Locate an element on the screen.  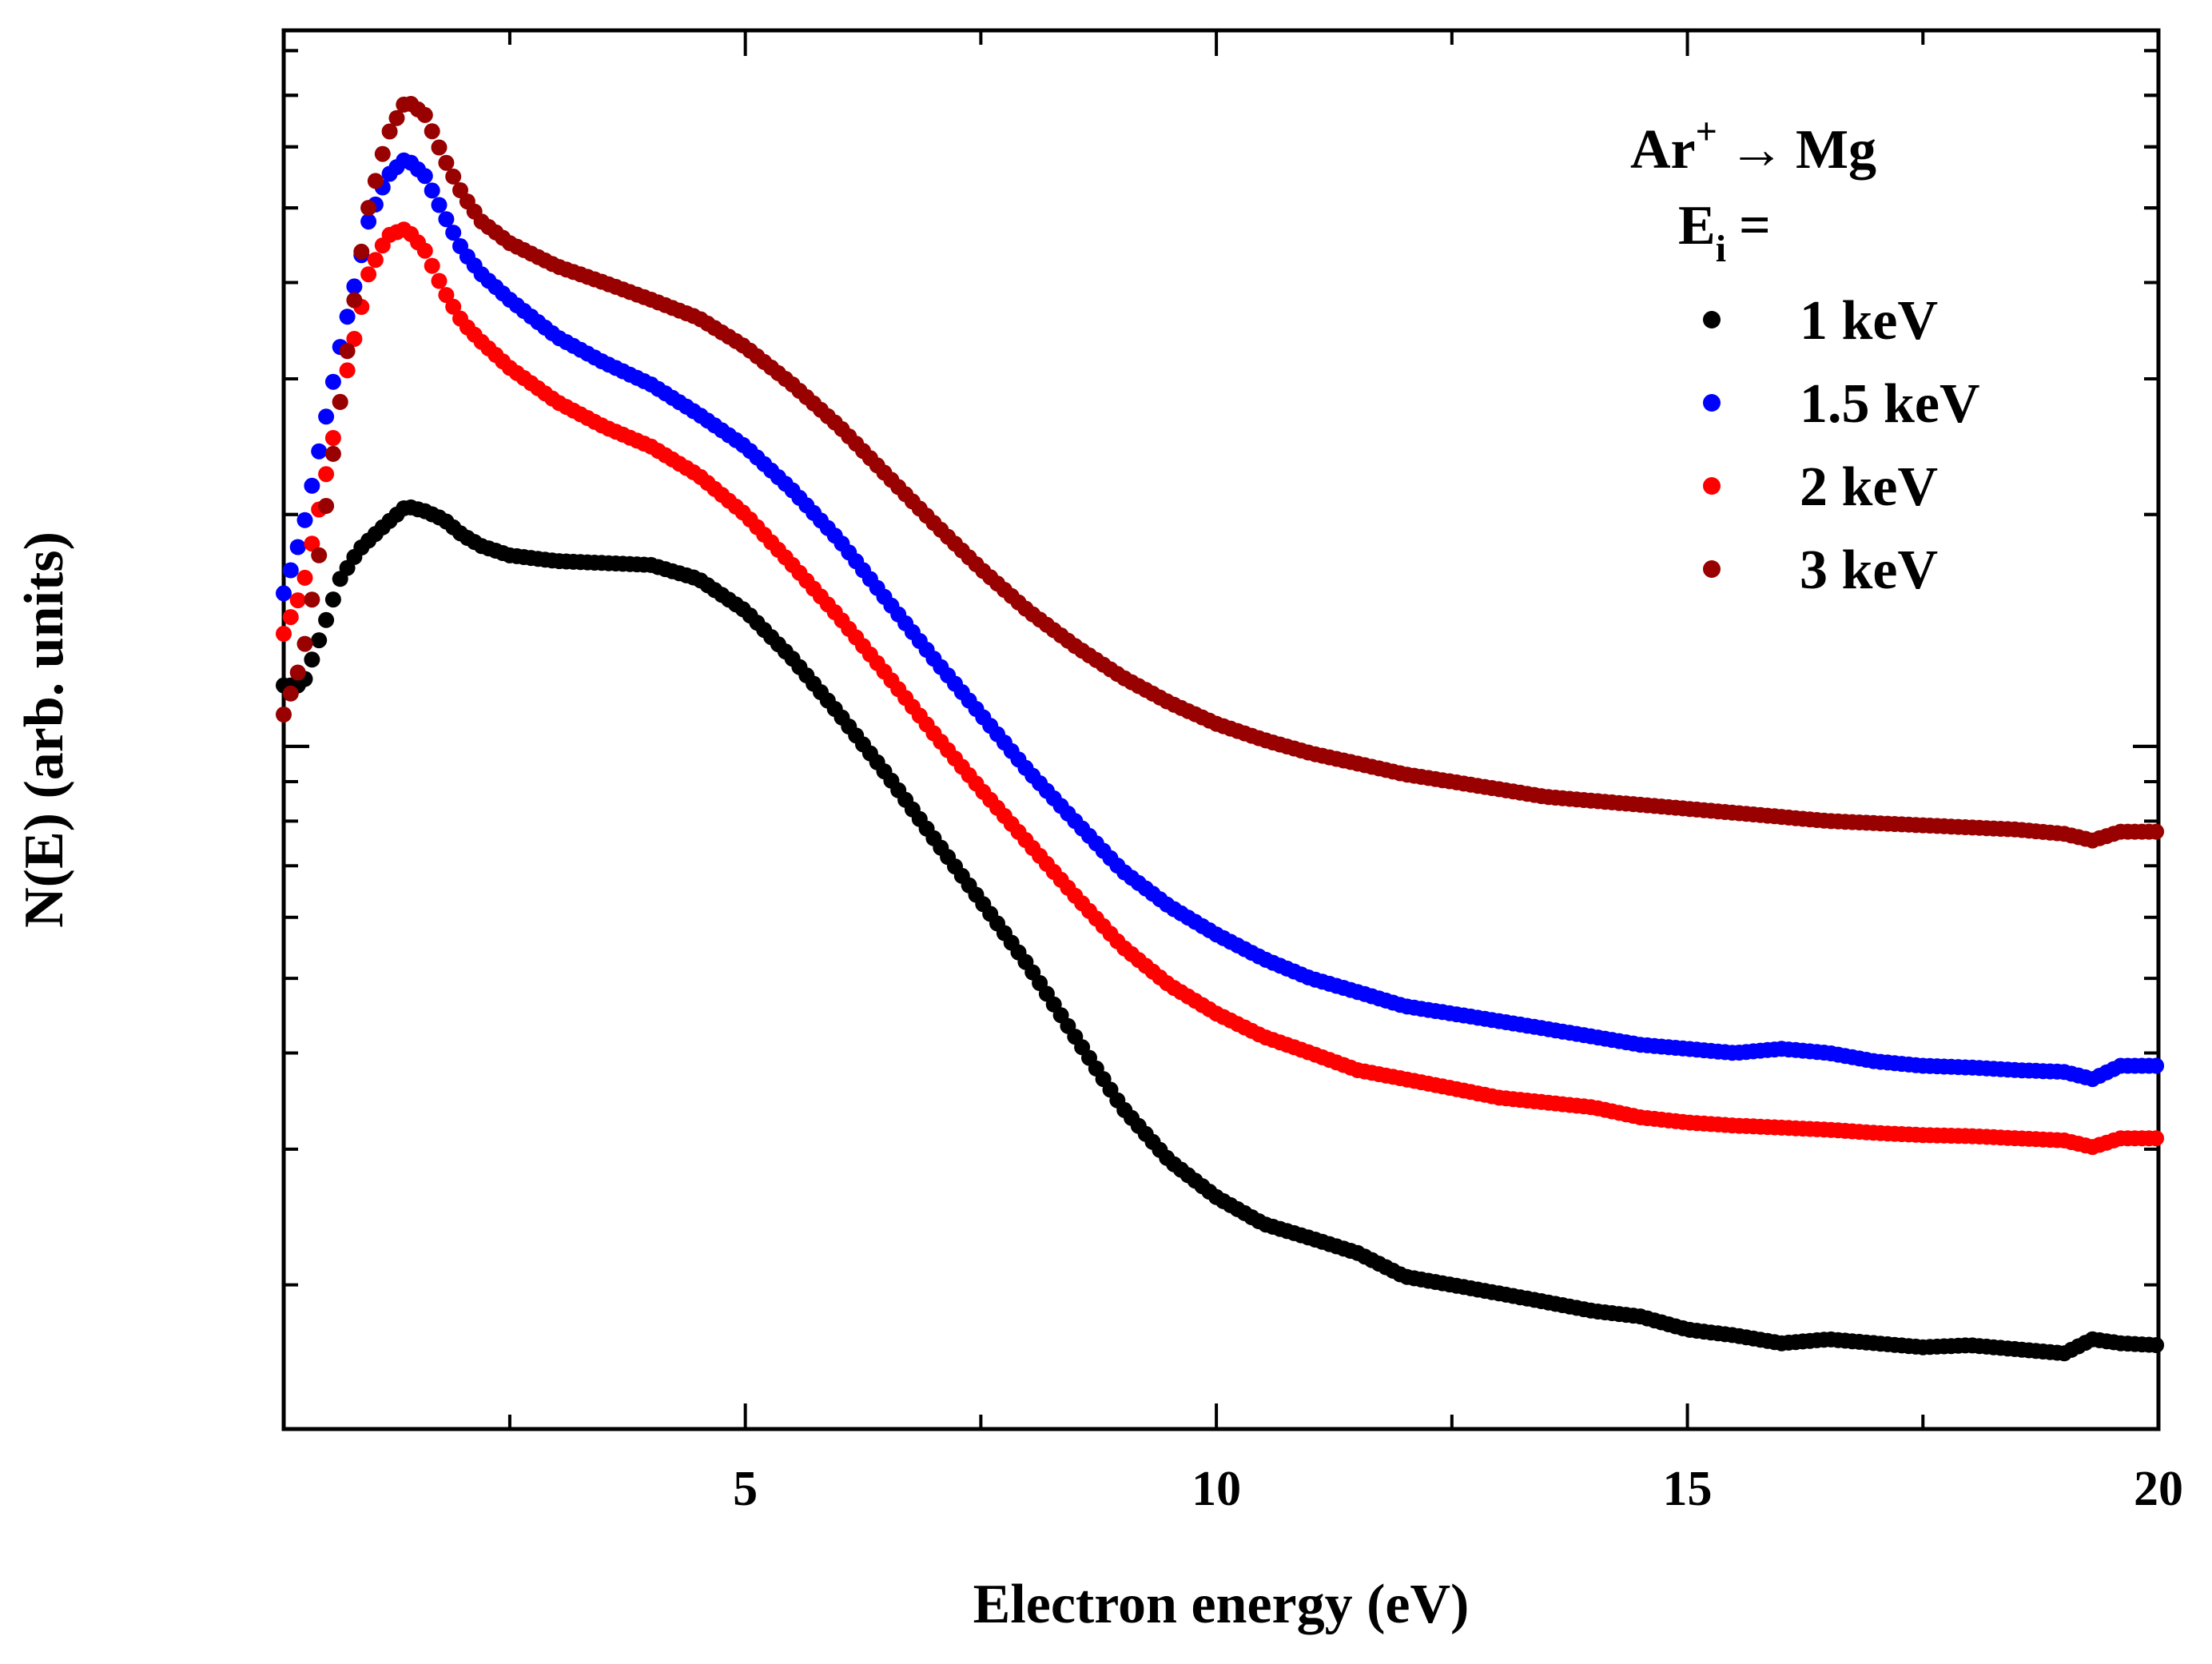
legend: Ar+ → Mg Ei = 1 keV 1.5 keV 2 keV 3 keV is located at coordinates (1805, 355).